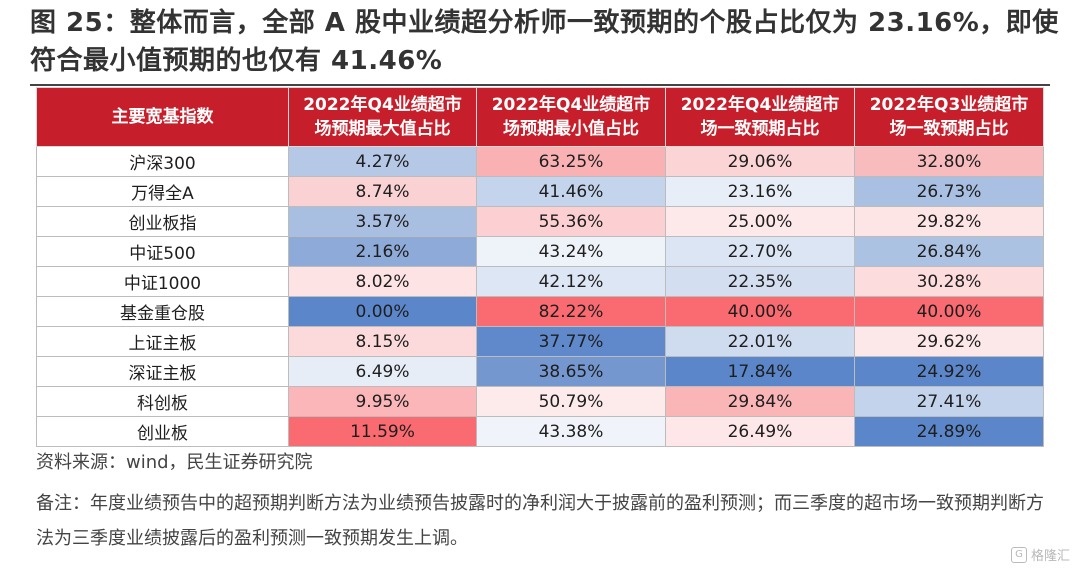 This screenshot has height=572, width=1080. Describe the element at coordinates (571, 371) in the screenshot. I see `value-cell: 38.65%` at that location.